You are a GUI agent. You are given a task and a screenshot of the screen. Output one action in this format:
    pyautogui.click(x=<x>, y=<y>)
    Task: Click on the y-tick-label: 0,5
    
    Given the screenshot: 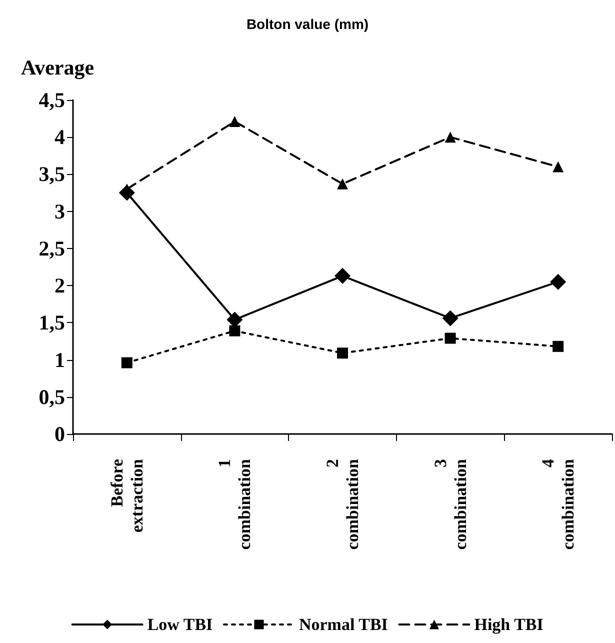 What is the action you would take?
    pyautogui.click(x=51, y=396)
    